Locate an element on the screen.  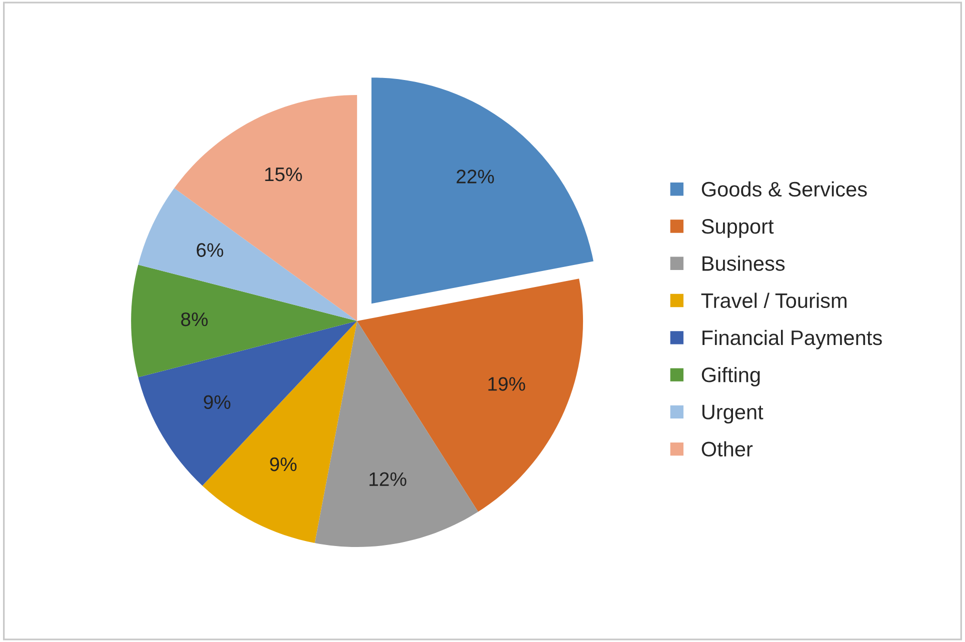
data-label: 22% is located at coordinates (475, 177).